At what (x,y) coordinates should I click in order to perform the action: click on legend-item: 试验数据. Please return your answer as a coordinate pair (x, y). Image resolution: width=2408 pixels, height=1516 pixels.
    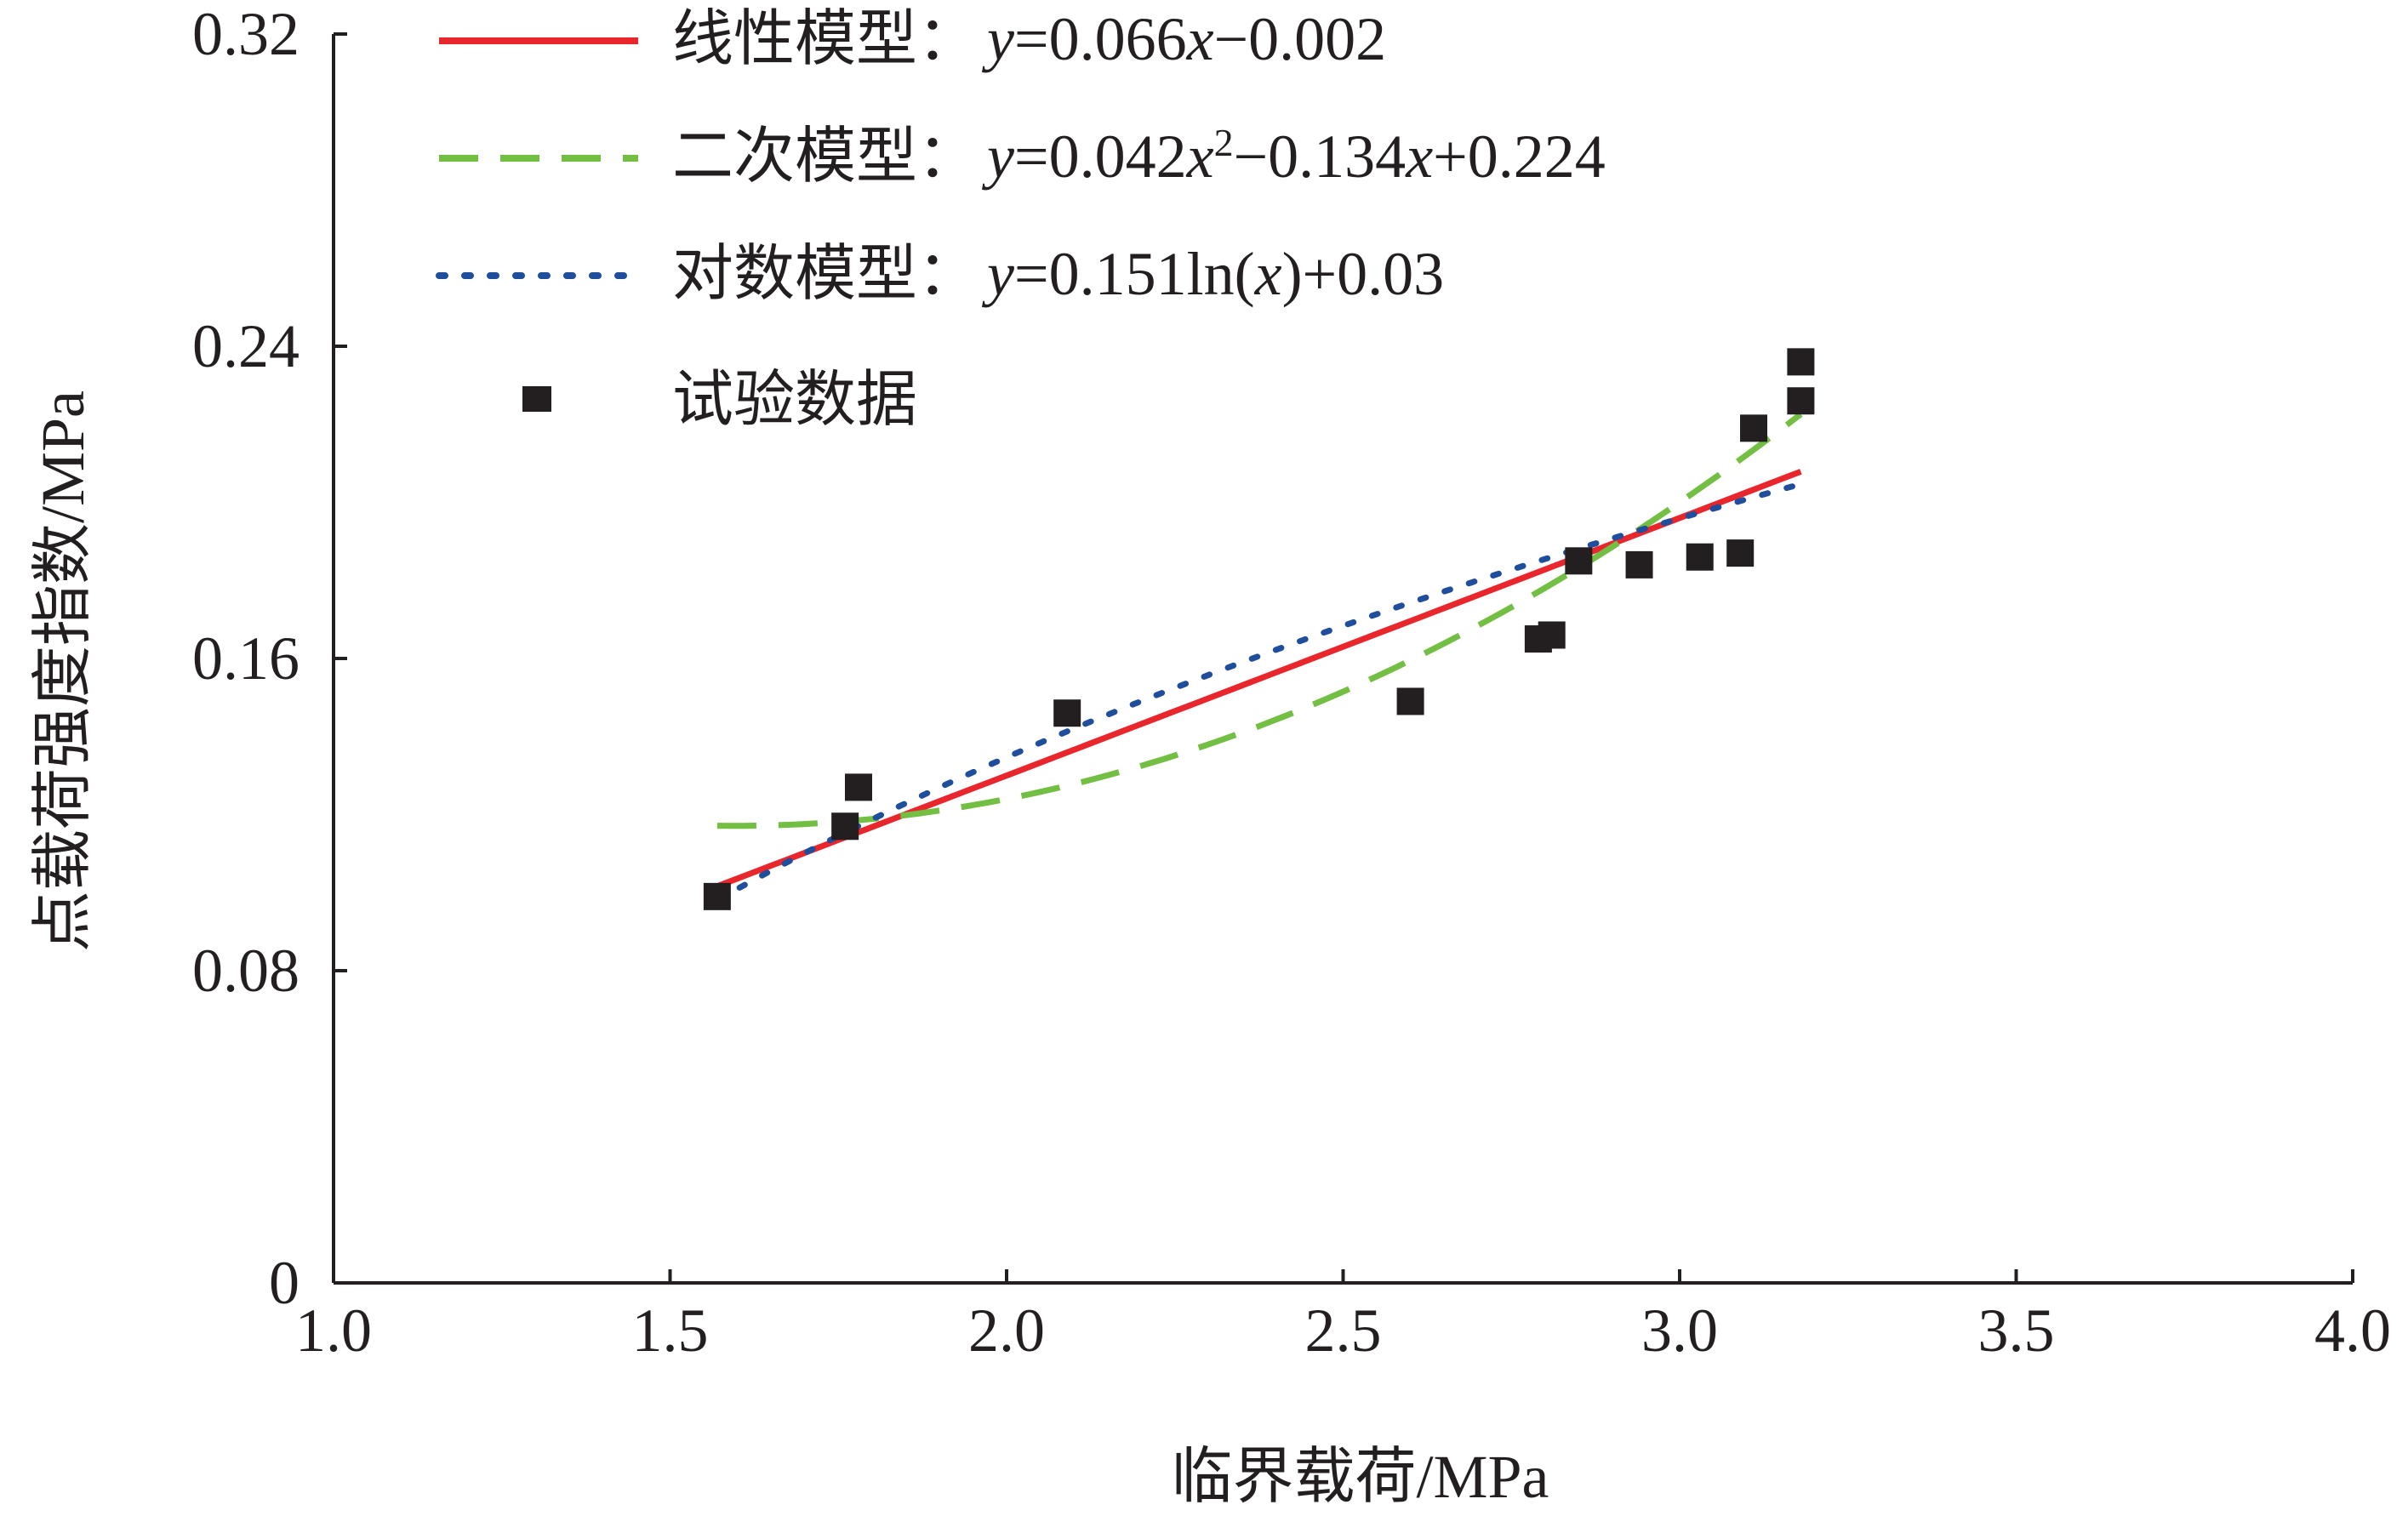
    Looking at the image, I should click on (794, 400).